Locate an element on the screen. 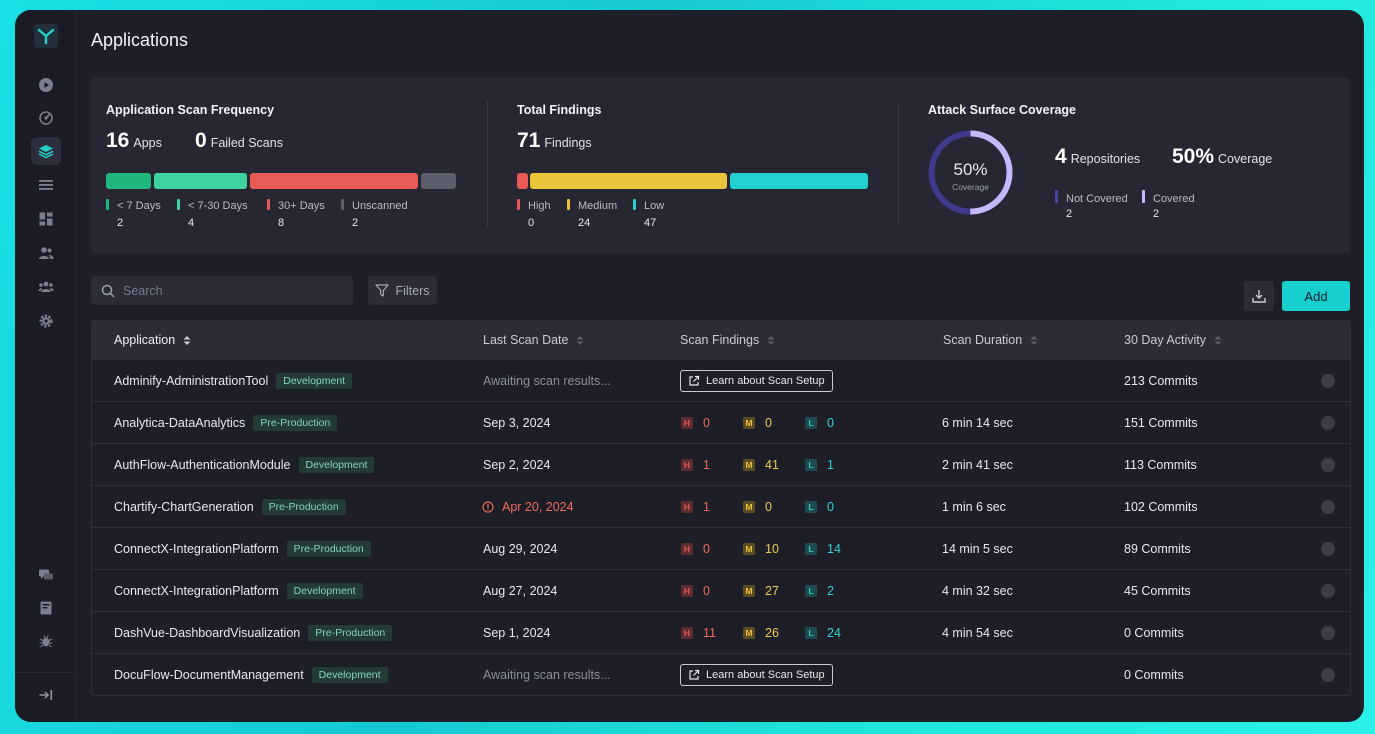  last-scan-date: Sep 2, 2024 is located at coordinates (517, 465).